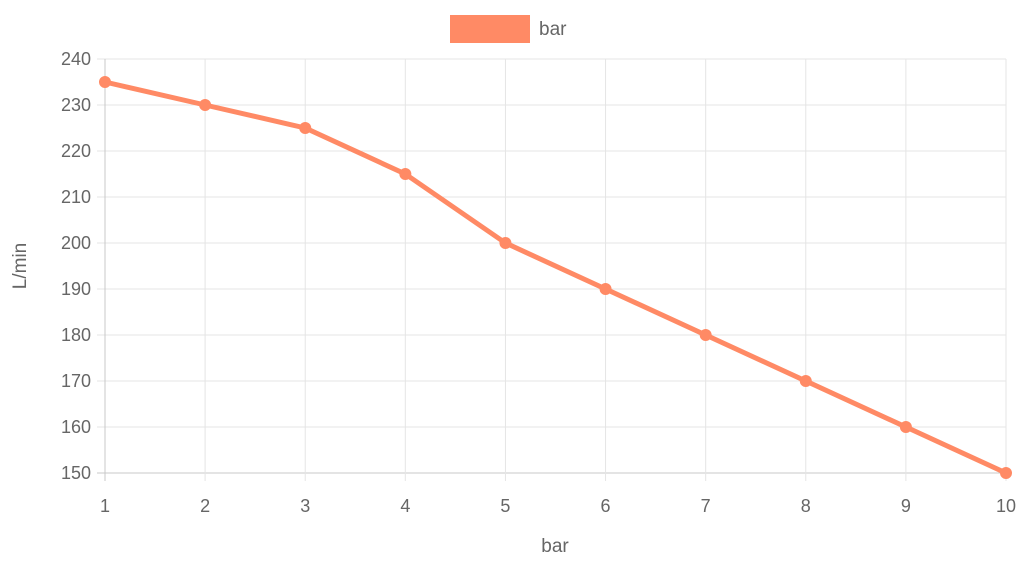 The image size is (1024, 573). Describe the element at coordinates (76, 197) in the screenshot. I see `y-tick-label: 210` at that location.